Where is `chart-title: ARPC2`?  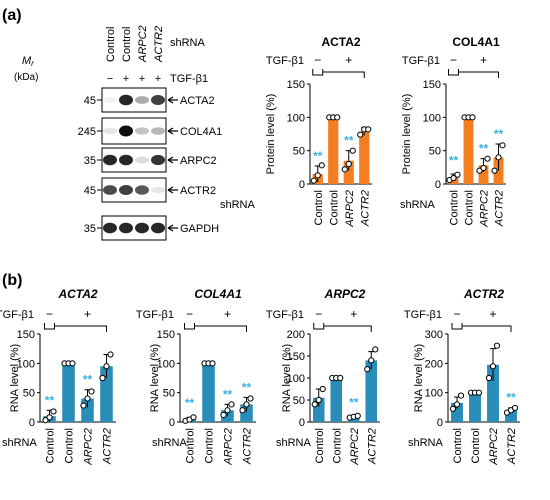
chart-title: ARPC2 is located at coordinates (345, 294).